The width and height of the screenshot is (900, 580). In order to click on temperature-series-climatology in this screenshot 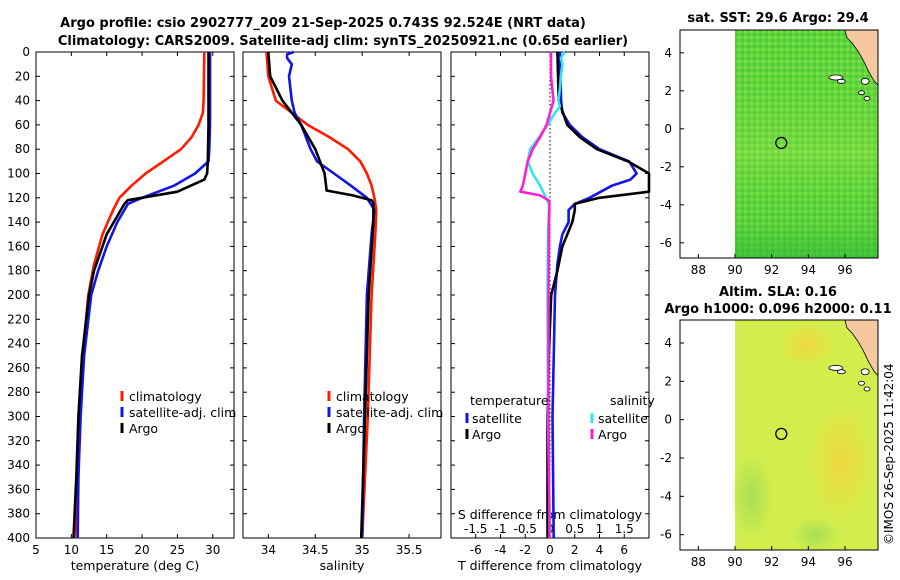, I will do `click(139, 295)`.